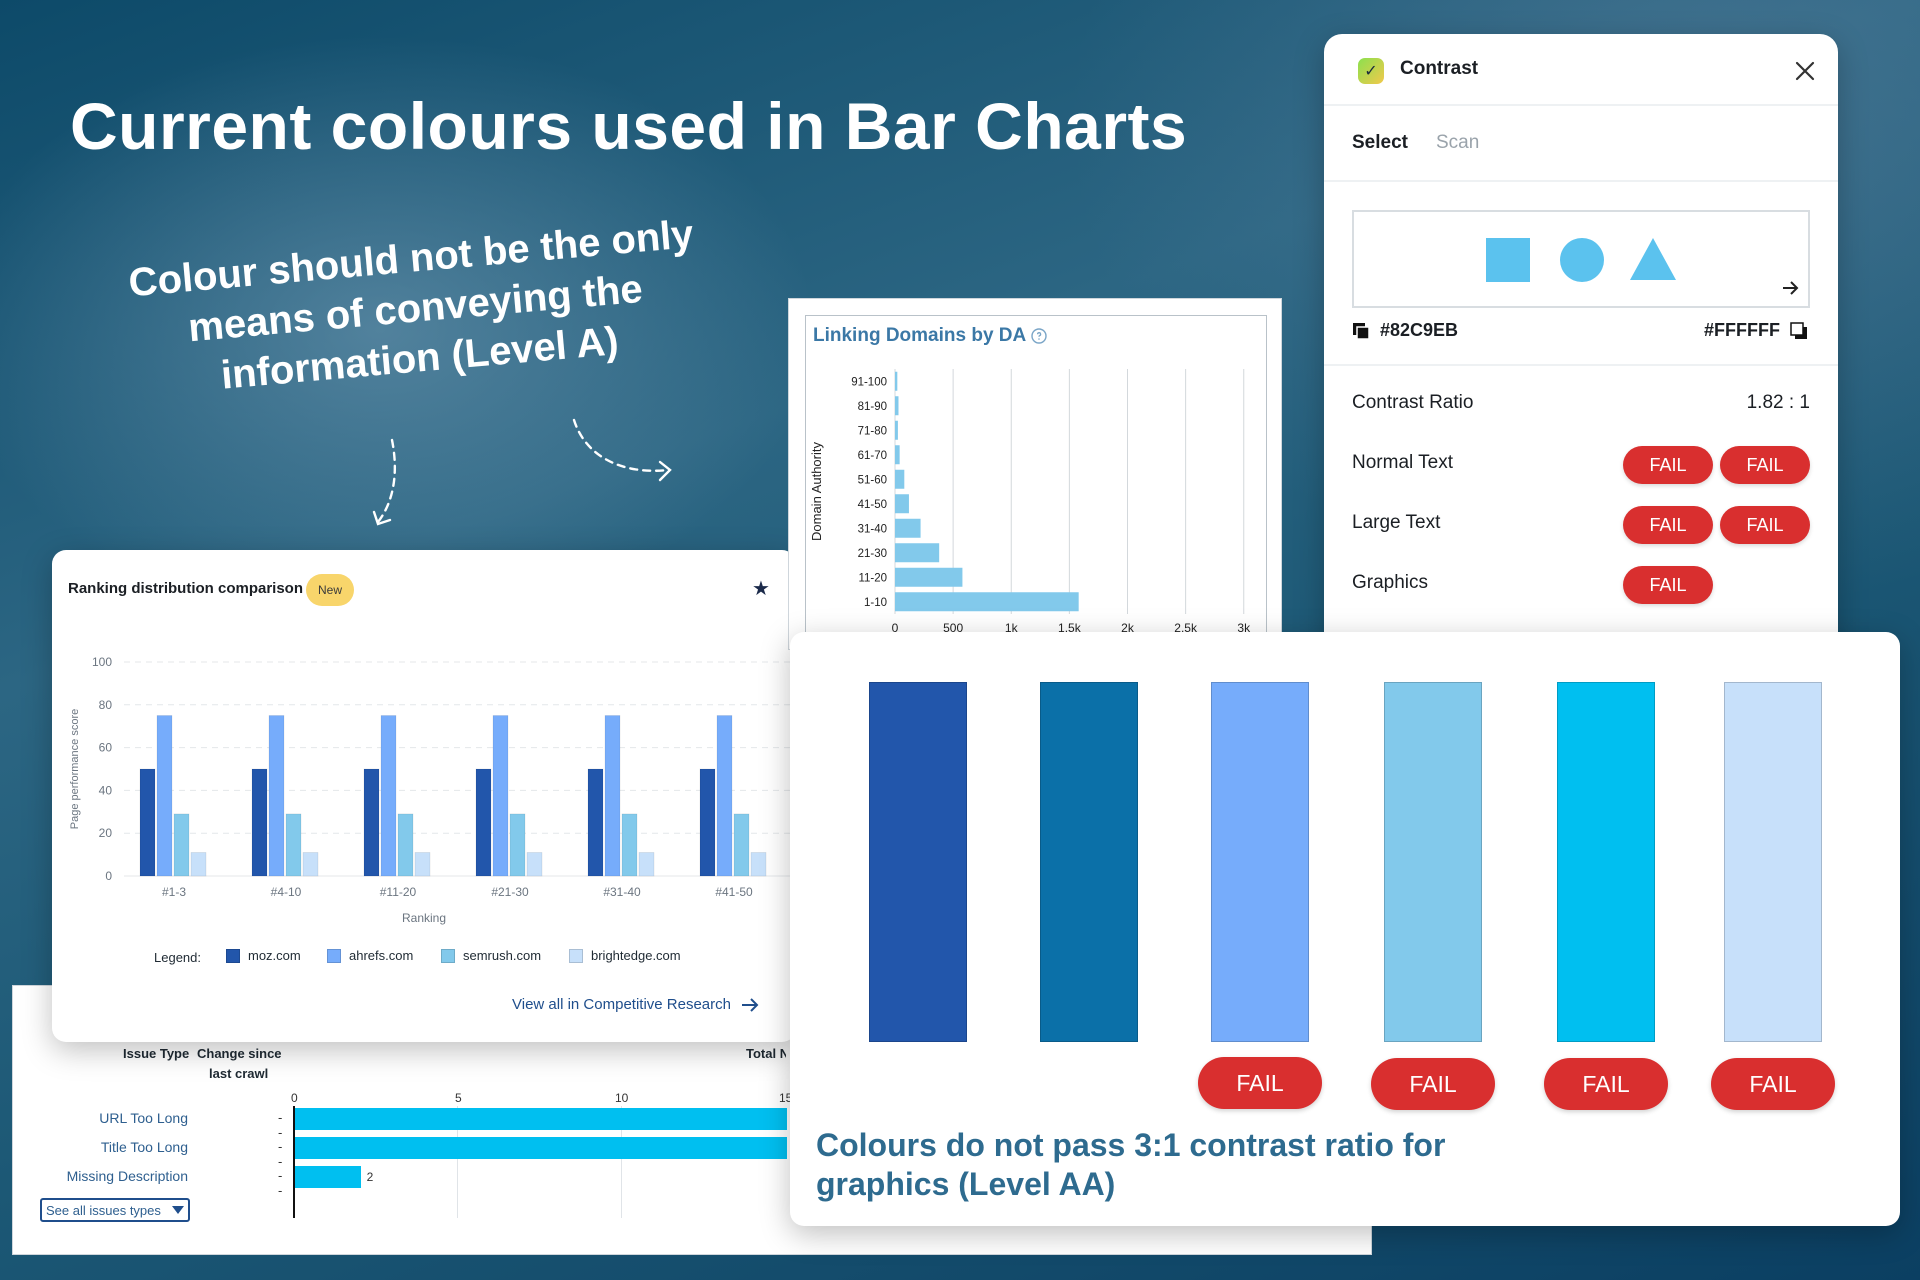 The image size is (1920, 1280). What do you see at coordinates (761, 589) in the screenshot?
I see `star-icon: ★` at bounding box center [761, 589].